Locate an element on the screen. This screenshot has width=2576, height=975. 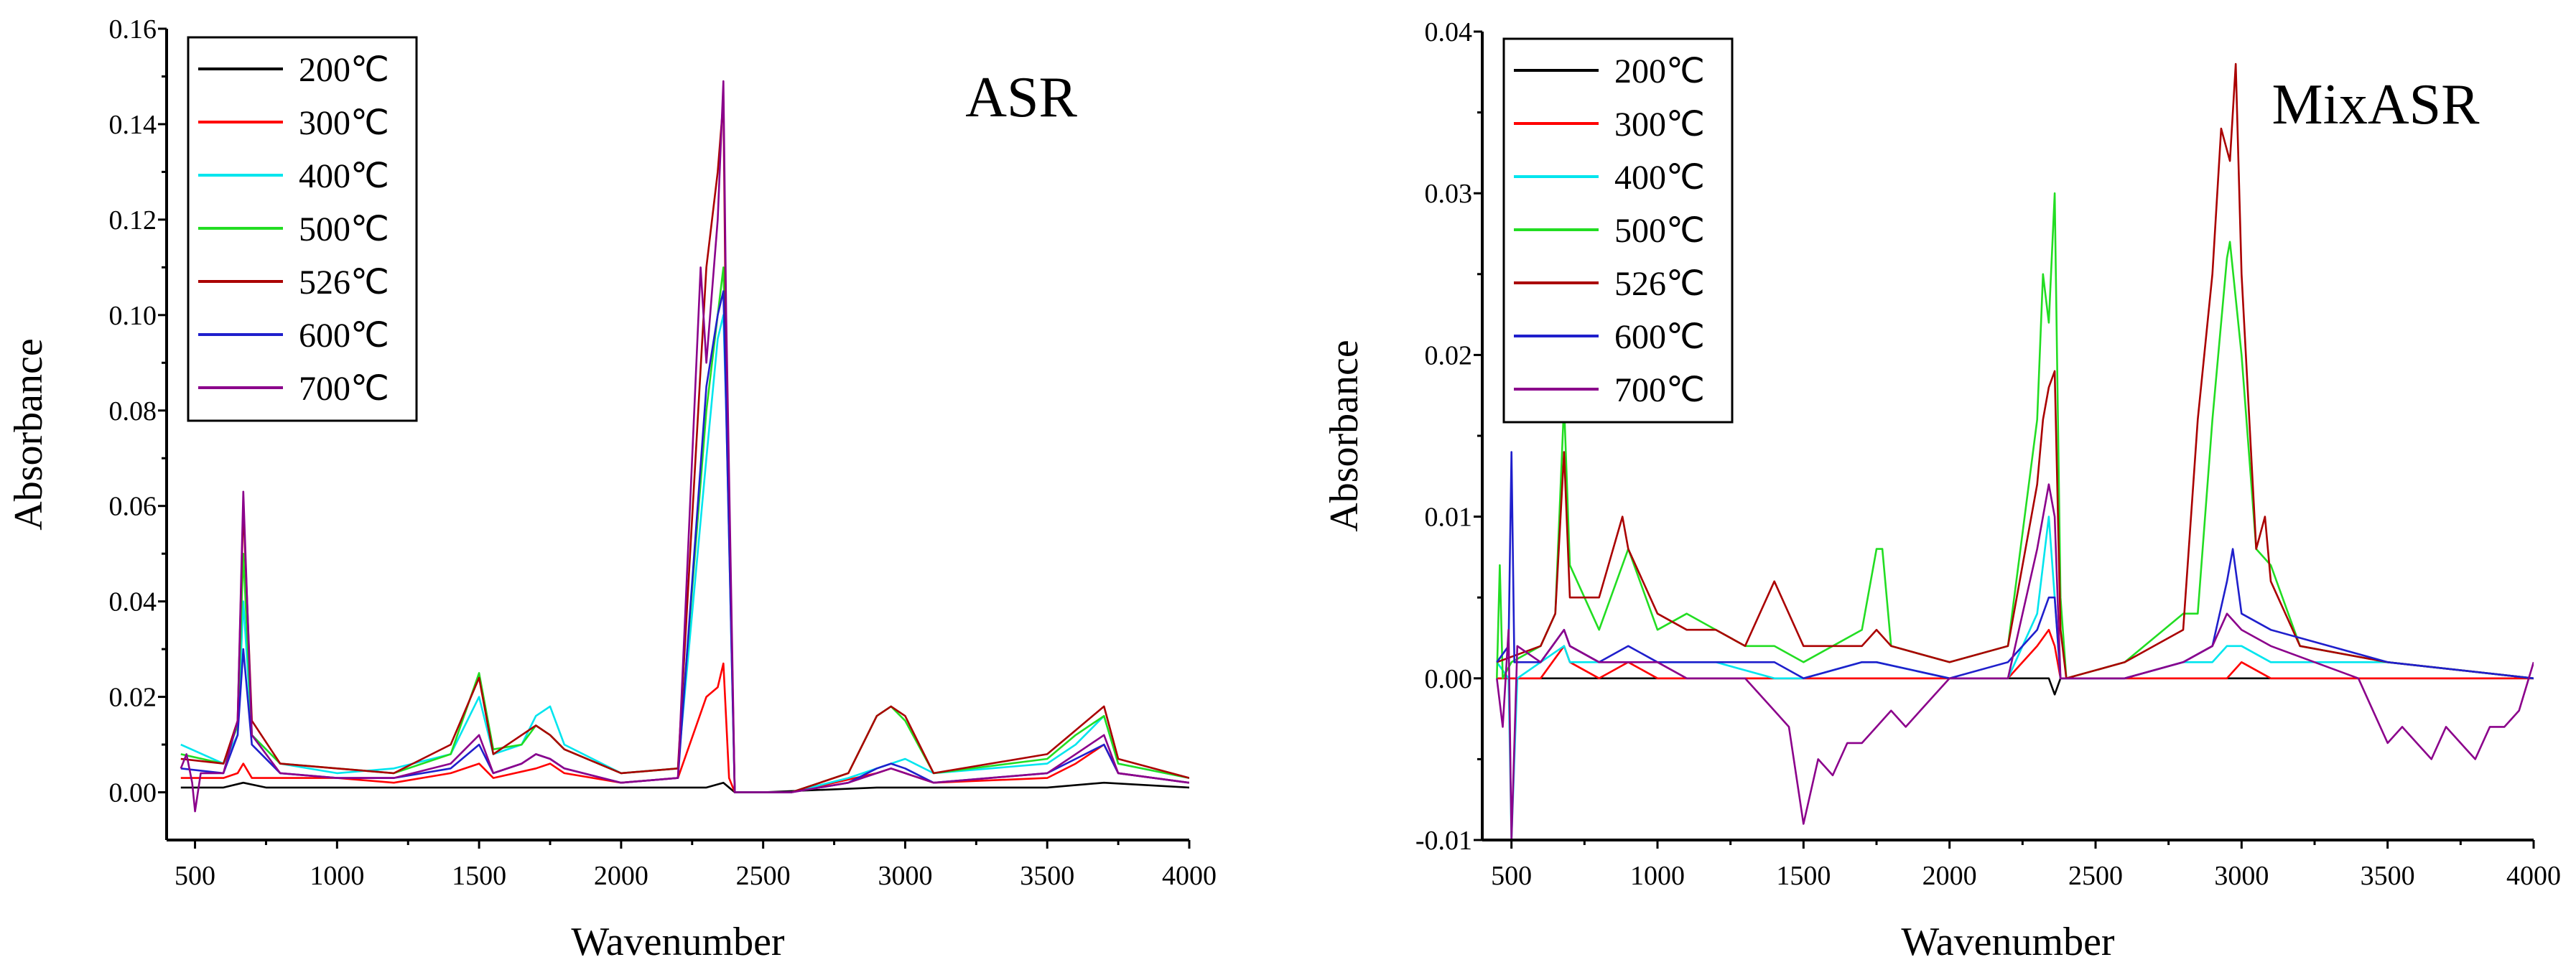
y-tick-label: 0.08 is located at coordinates (133, 411).